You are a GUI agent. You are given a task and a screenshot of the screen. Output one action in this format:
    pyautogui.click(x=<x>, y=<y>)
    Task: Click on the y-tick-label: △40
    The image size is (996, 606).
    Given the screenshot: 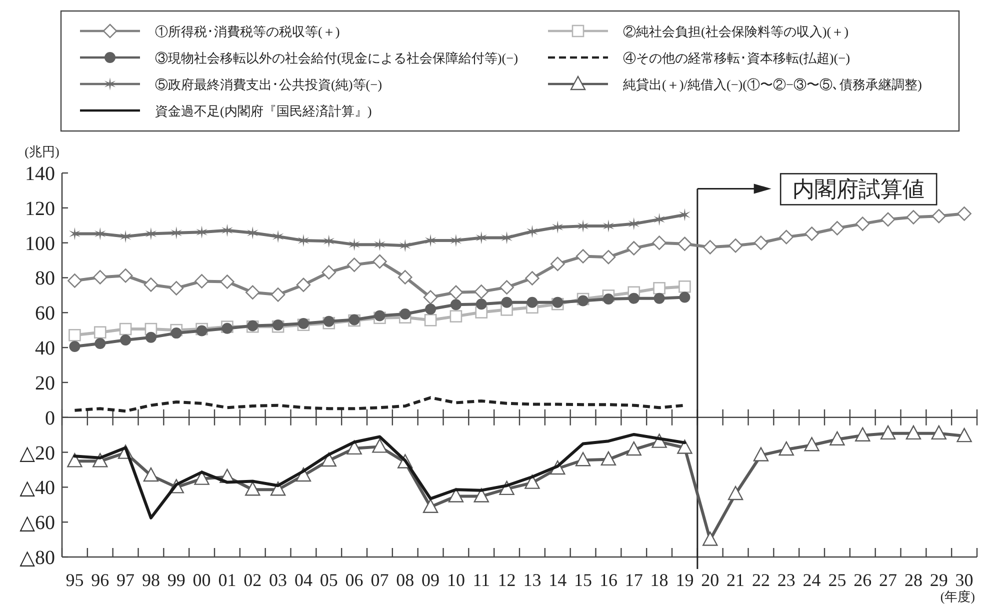 What is the action you would take?
    pyautogui.click(x=37, y=488)
    